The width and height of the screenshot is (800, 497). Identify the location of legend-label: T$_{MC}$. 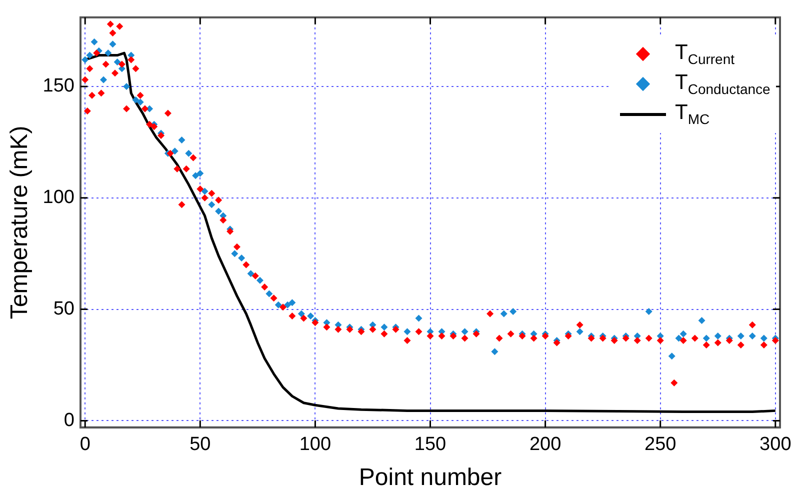
(692, 114).